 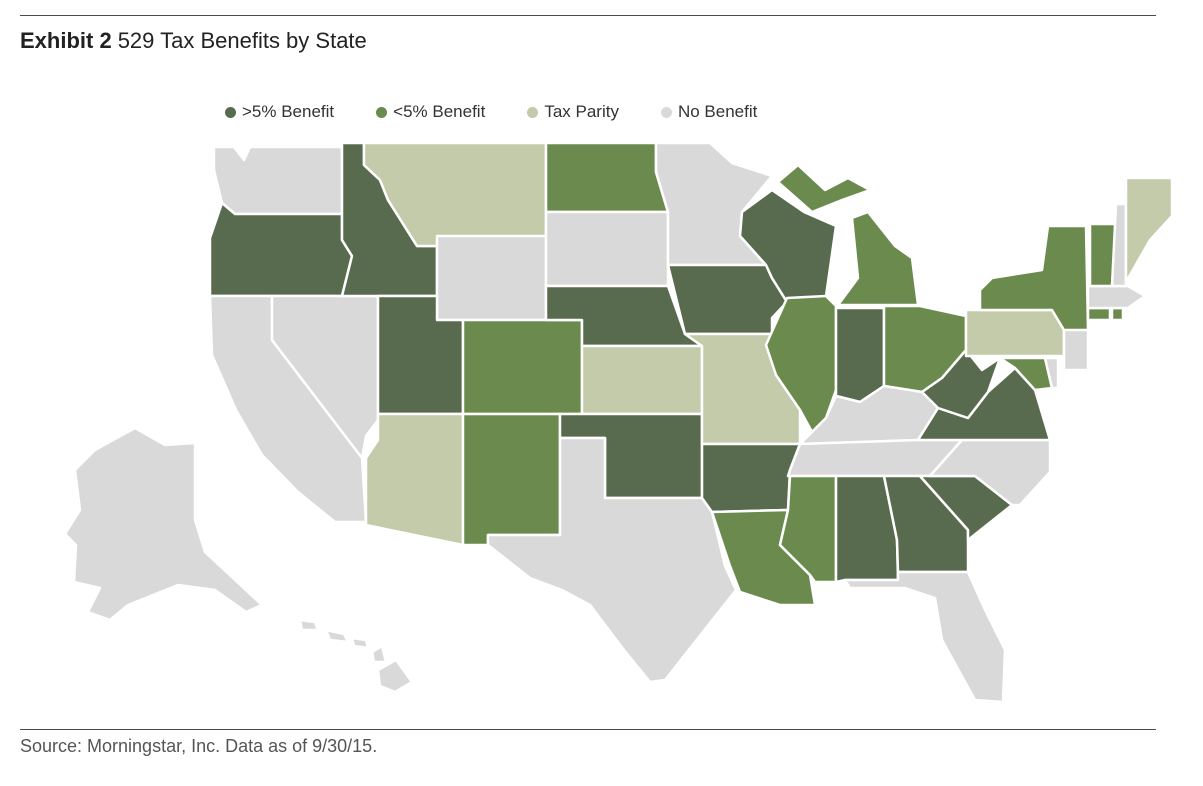 I want to click on legend-swatch-gt5, so click(x=230, y=112).